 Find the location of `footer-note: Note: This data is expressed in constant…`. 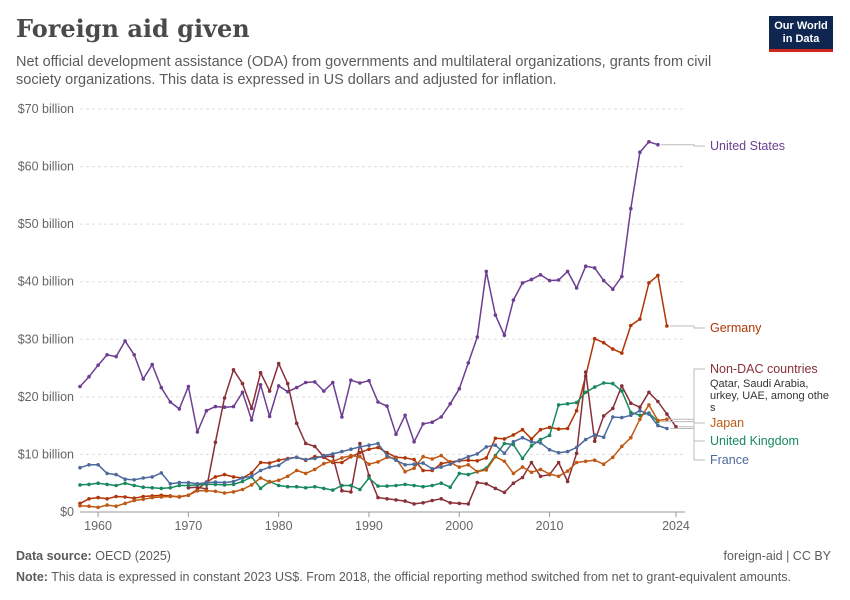

footer-note: Note: This data is expressed in constant… is located at coordinates (426, 577).